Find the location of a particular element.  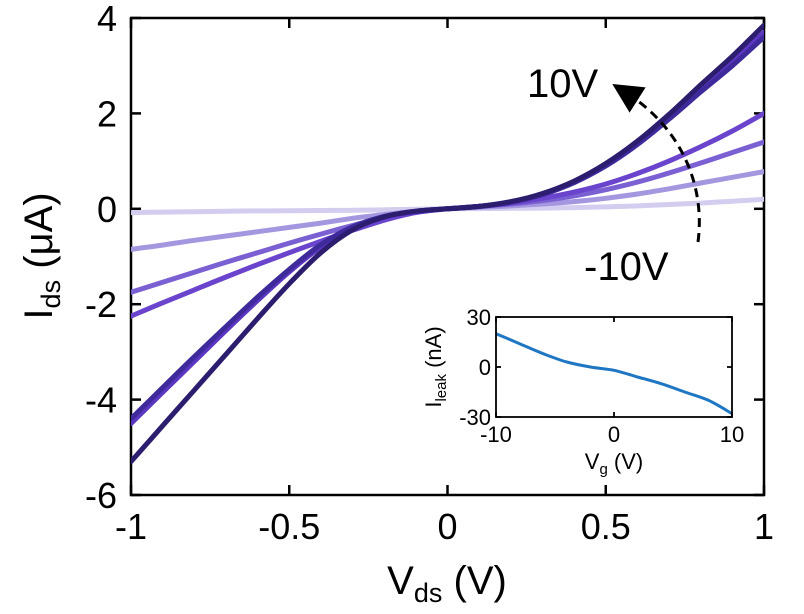

inset-x-ticks: -10 0 10 is located at coordinates (612, 382).